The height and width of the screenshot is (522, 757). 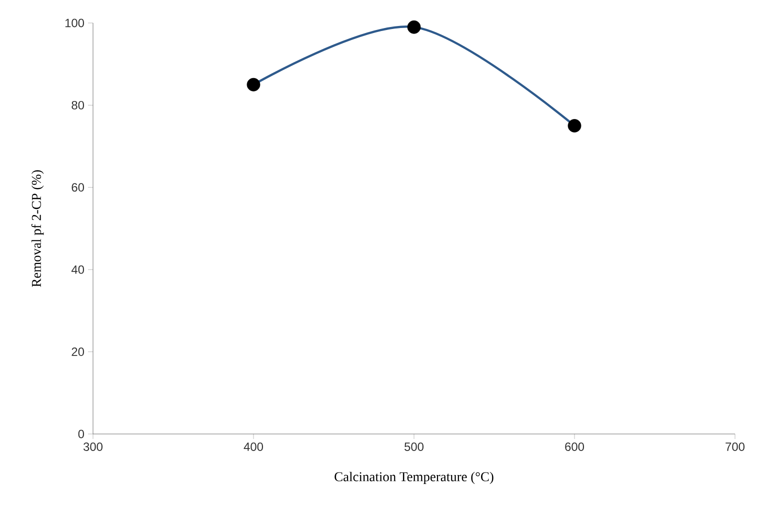 What do you see at coordinates (93, 446) in the screenshot?
I see `x-tick-label: 300` at bounding box center [93, 446].